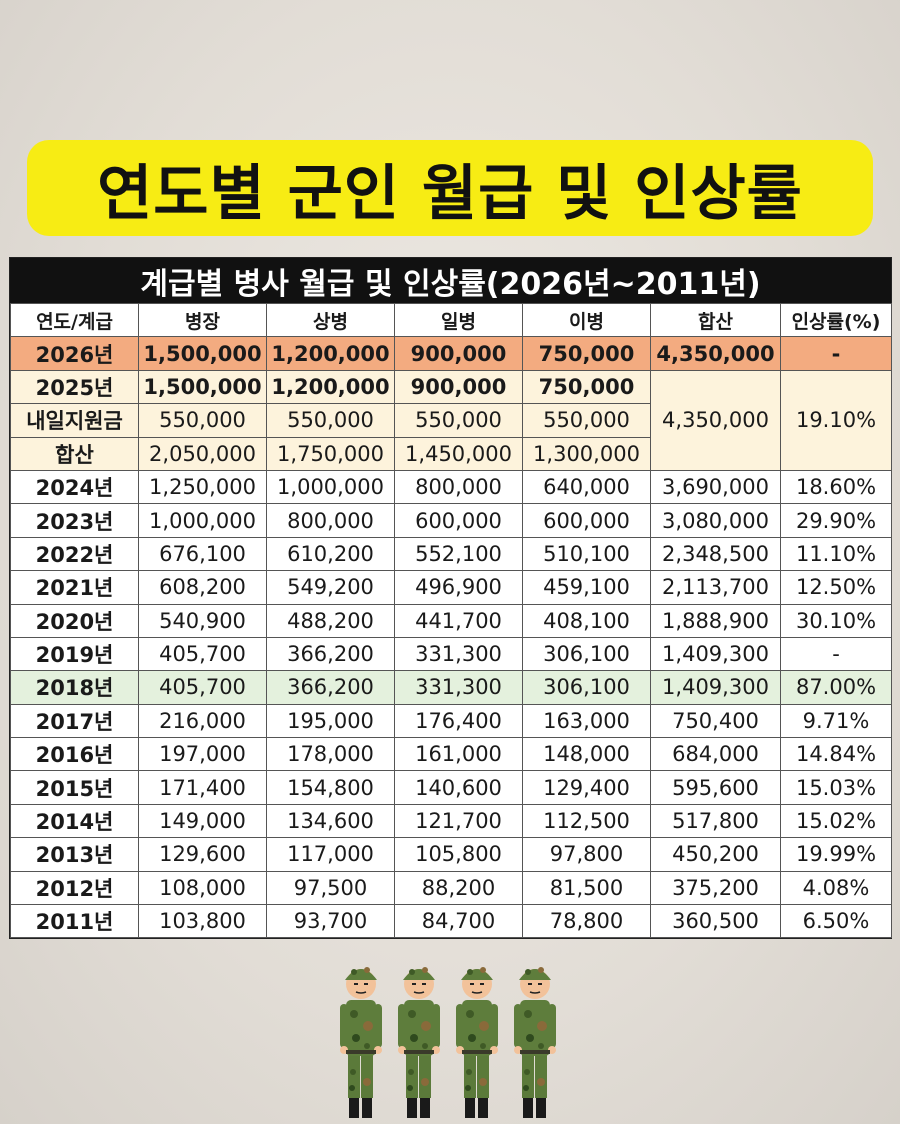 The height and width of the screenshot is (1124, 900). Describe the element at coordinates (330, 620) in the screenshot. I see `value-cell: 488,200` at that location.